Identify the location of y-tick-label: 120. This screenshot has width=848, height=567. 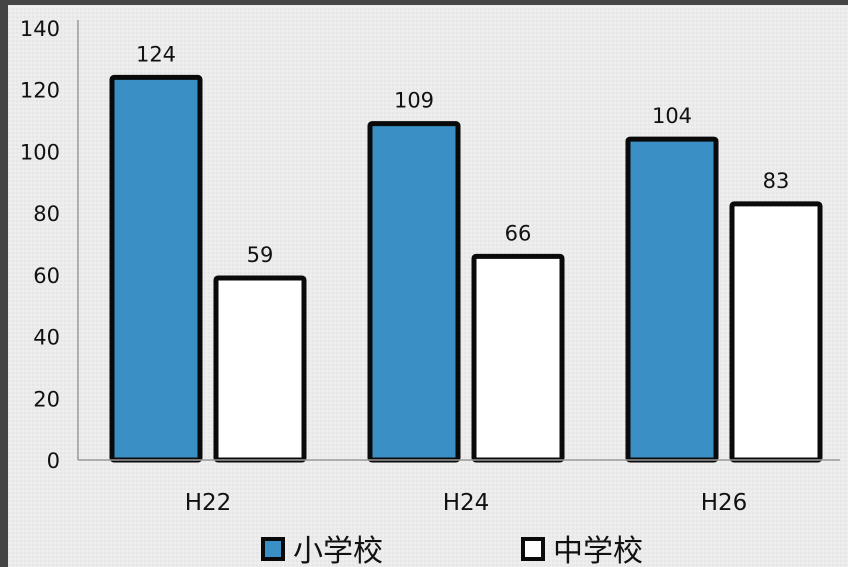
(40, 91).